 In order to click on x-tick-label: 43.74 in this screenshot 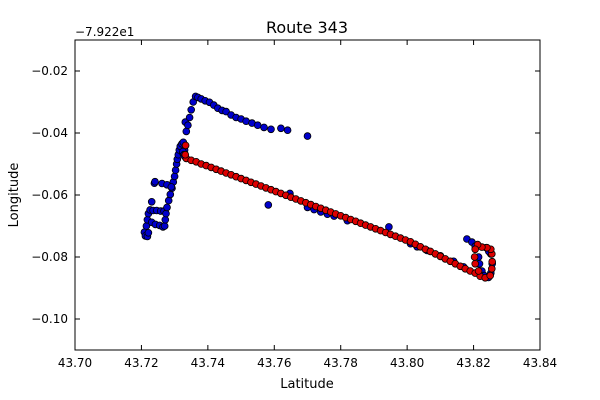, I will do `click(208, 363)`.